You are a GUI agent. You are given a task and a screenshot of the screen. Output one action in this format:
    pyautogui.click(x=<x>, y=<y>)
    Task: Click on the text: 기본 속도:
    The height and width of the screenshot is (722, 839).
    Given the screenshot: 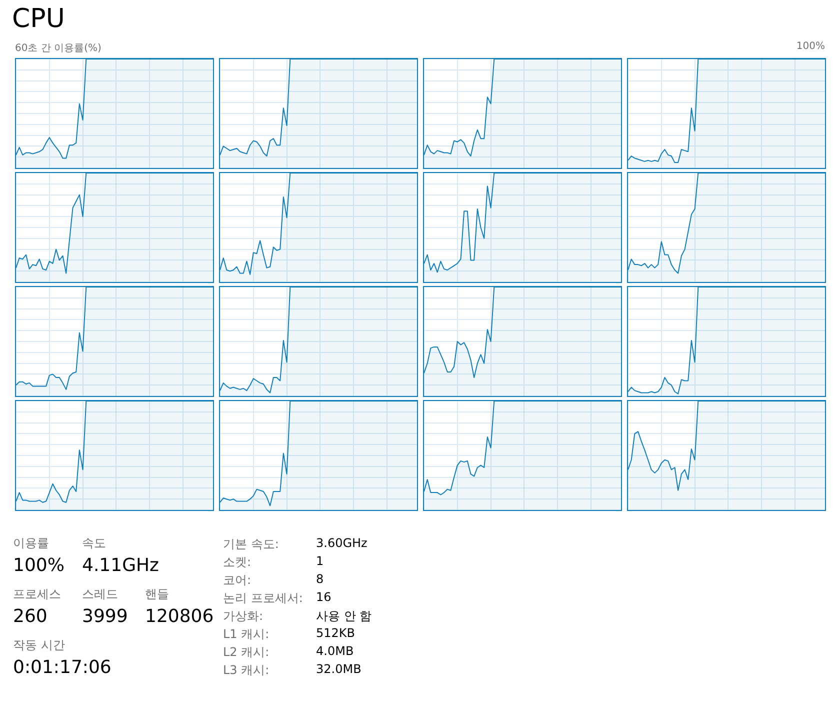 What is the action you would take?
    pyautogui.click(x=251, y=544)
    